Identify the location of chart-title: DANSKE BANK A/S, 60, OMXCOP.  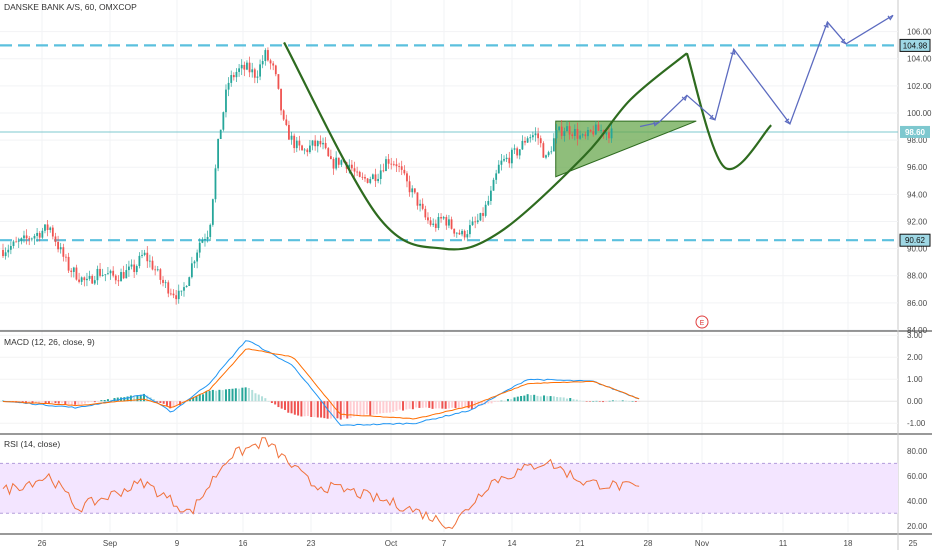
(70, 7).